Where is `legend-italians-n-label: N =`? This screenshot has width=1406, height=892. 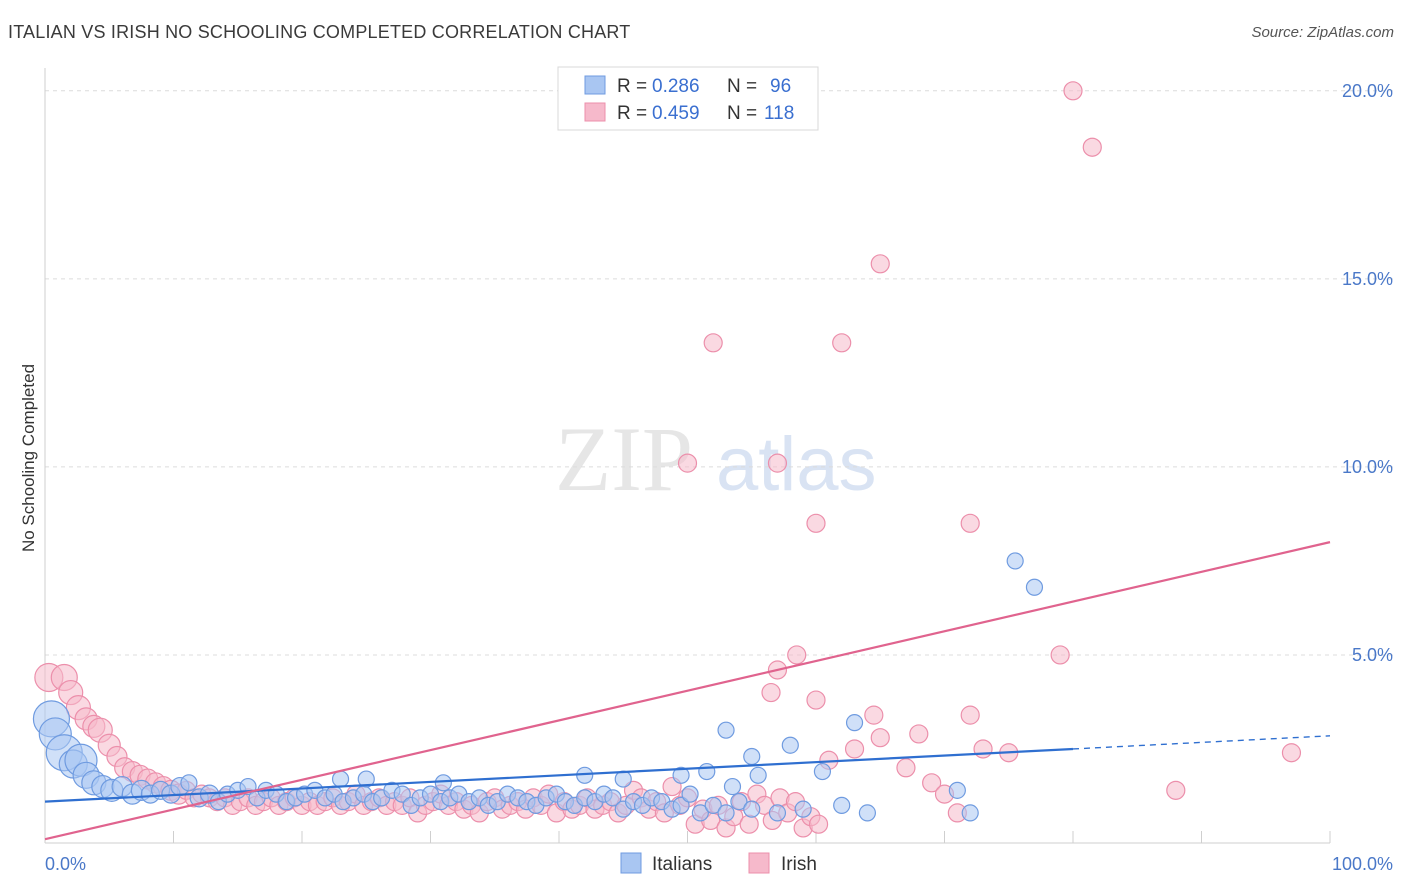 legend-italians-n-label: N = is located at coordinates (742, 86).